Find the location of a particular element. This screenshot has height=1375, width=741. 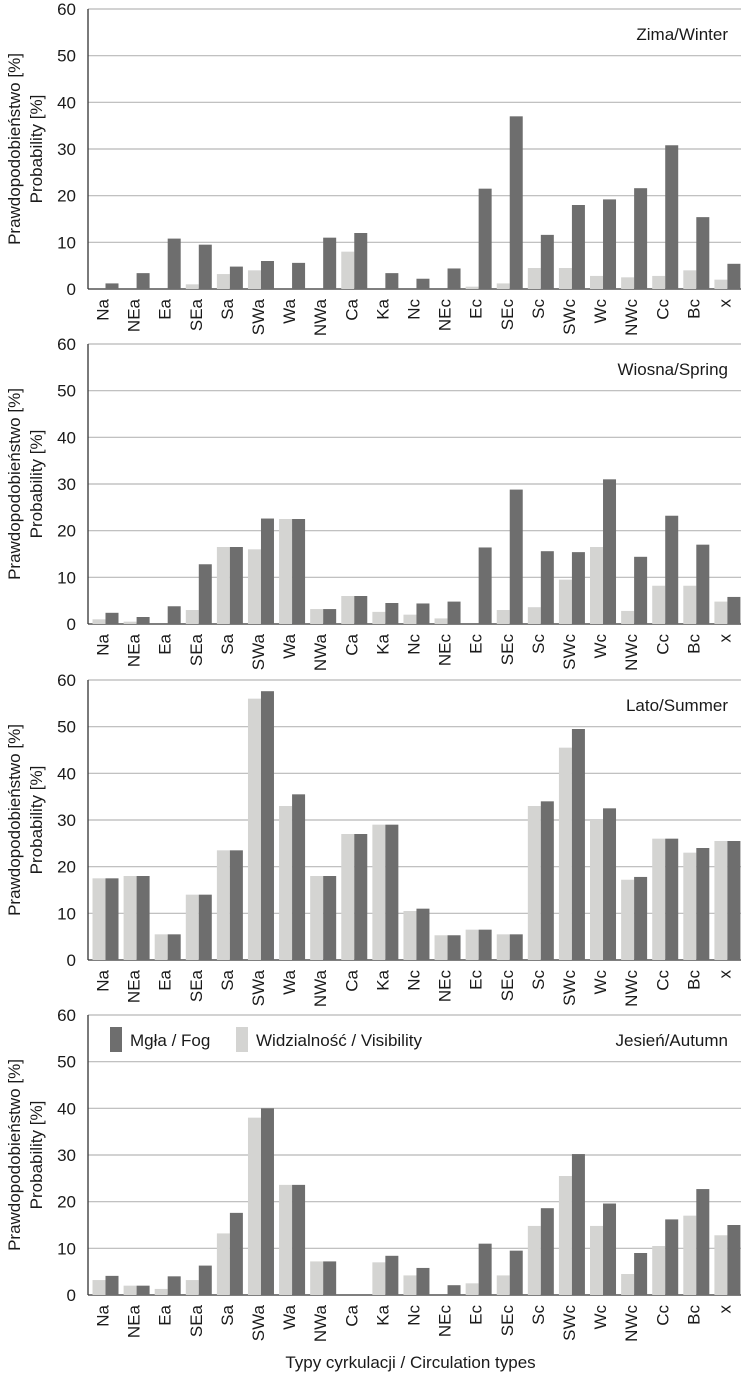

x-tick-label: SWc is located at coordinates (569, 652).